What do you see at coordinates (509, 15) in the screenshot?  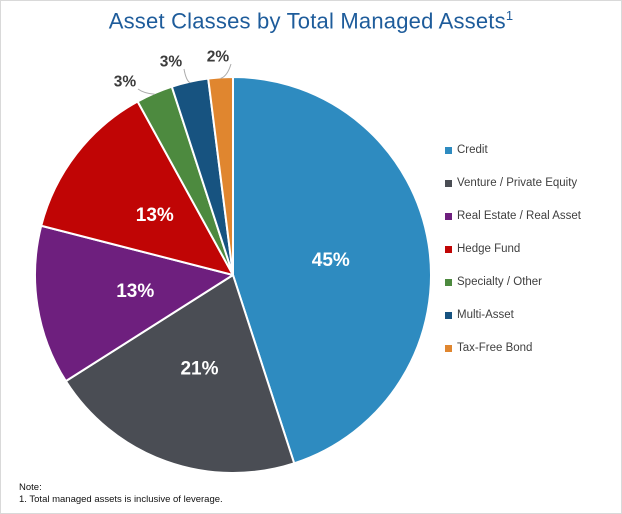 I see `chart-title-footnote-marker: 1` at bounding box center [509, 15].